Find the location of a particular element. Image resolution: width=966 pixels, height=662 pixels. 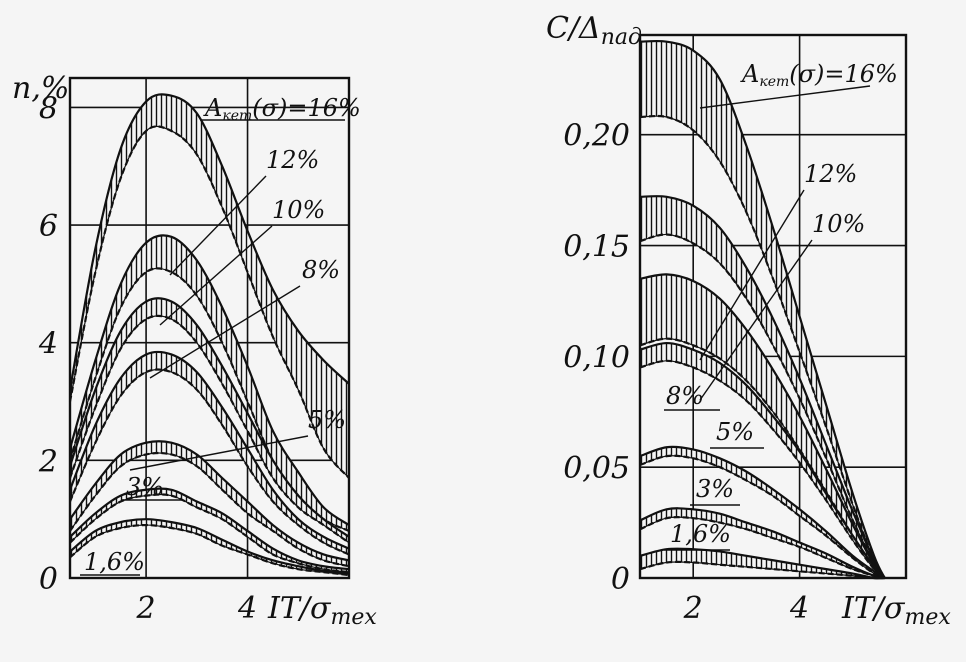

right-series-label-8: 8% is located at coordinates (685, 396).